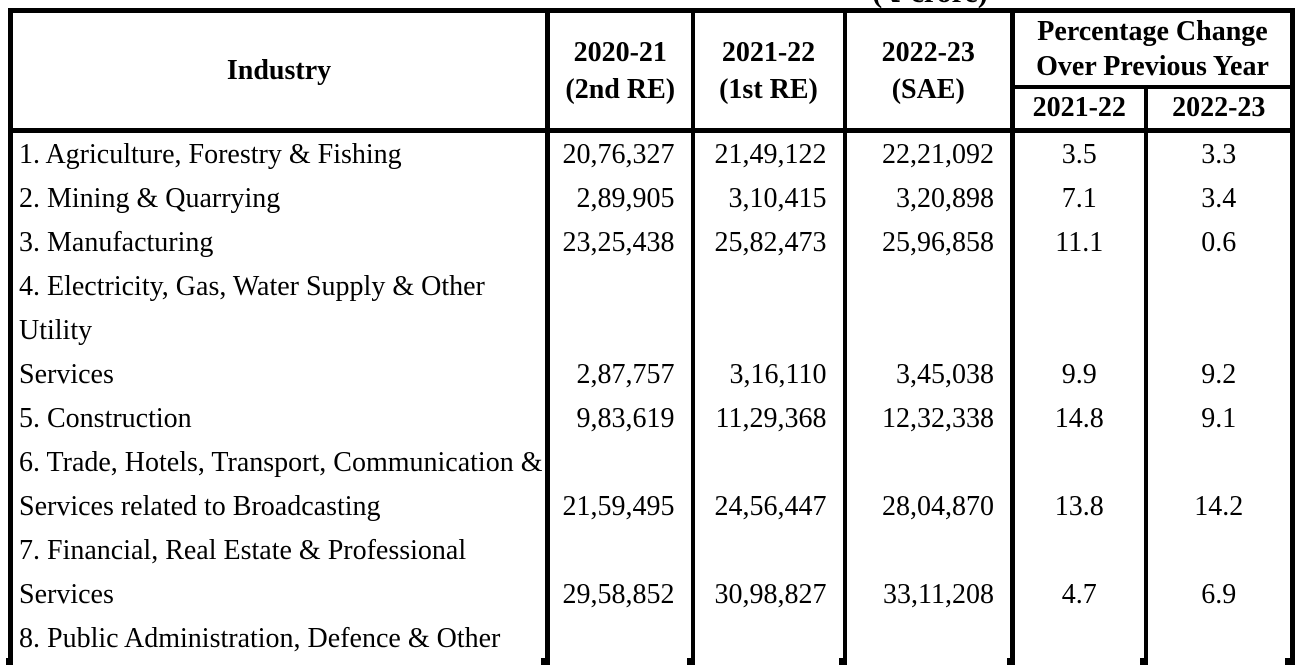 This screenshot has height=665, width=1298. Describe the element at coordinates (930, 4) in the screenshot. I see `unit-label: (₹ crore)` at that location.